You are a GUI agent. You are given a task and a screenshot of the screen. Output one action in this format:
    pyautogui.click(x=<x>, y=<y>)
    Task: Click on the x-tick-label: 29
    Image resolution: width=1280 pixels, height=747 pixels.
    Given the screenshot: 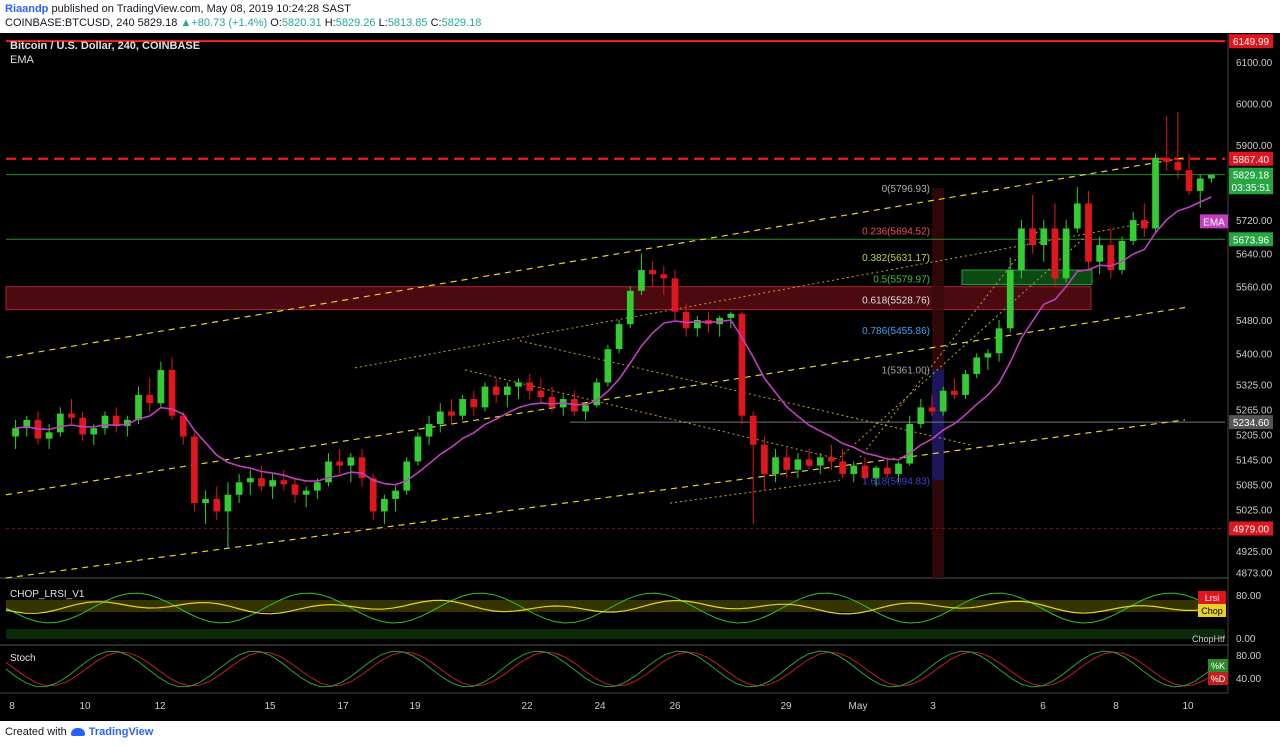 What is the action you would take?
    pyautogui.click(x=786, y=706)
    